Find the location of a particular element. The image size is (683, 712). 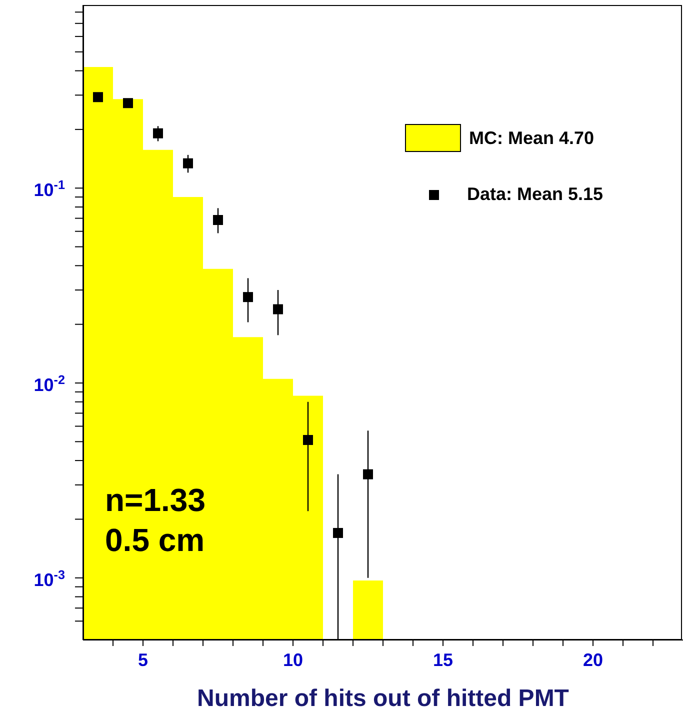

x-tick-label: 5 is located at coordinates (143, 660).